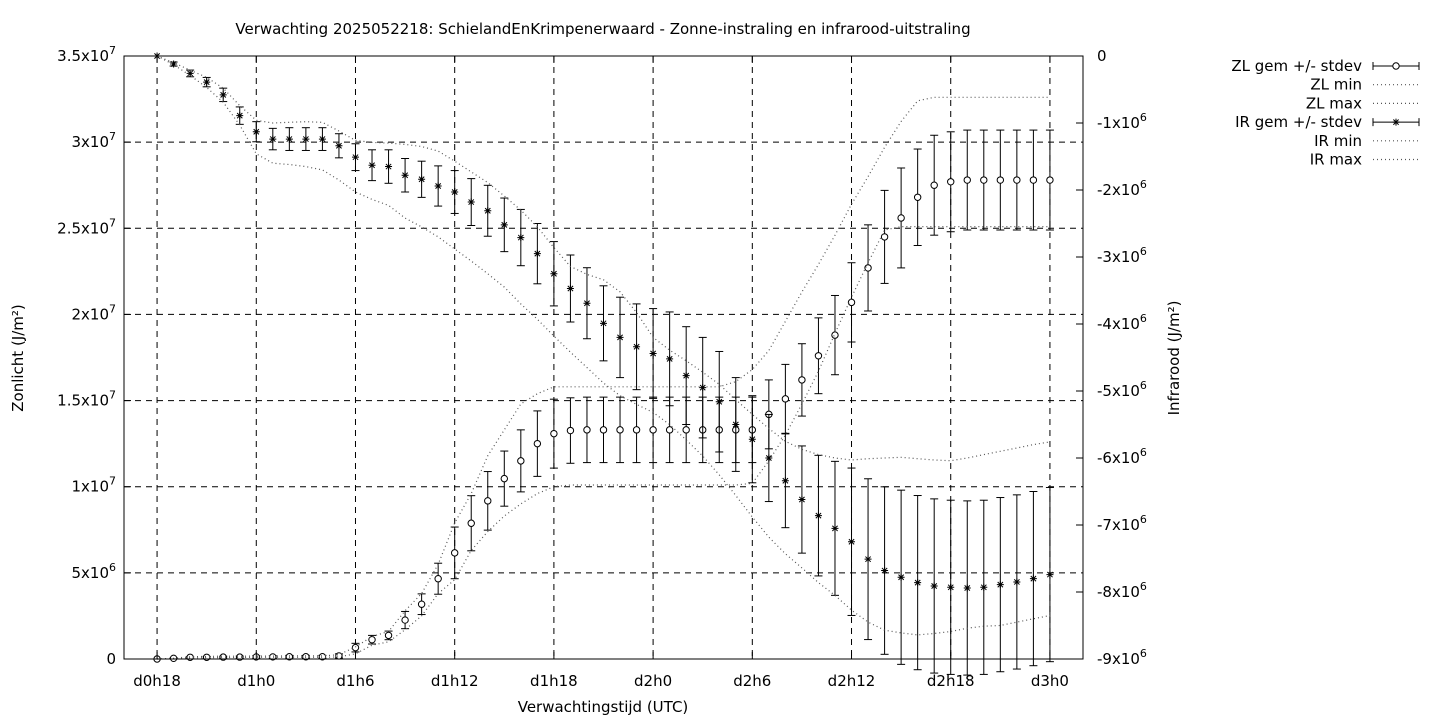 This screenshot has width=1440, height=720. I want to click on y-right-axis-label: Infrarood (J/m²), so click(1174, 358).